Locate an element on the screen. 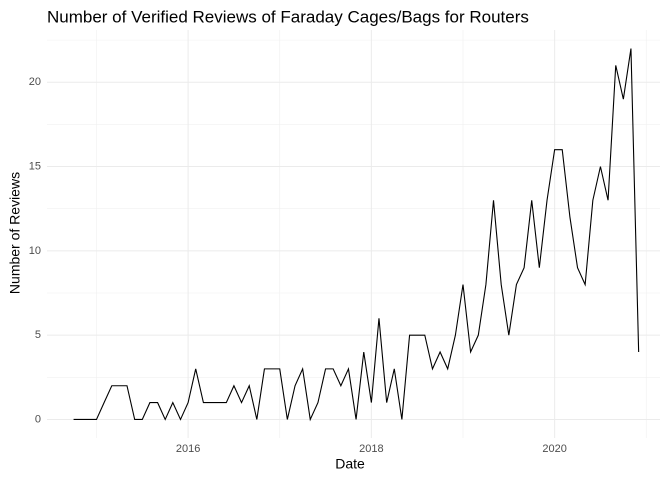 The height and width of the screenshot is (480, 672). y-tick-label: 0 is located at coordinates (38, 419).